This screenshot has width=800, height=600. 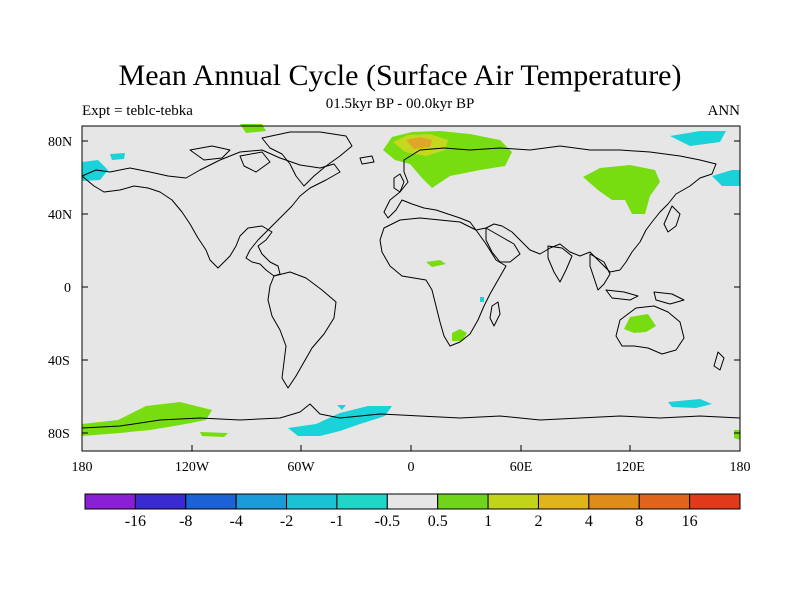 I want to click on lat-tick-label: 80S, so click(x=59, y=434).